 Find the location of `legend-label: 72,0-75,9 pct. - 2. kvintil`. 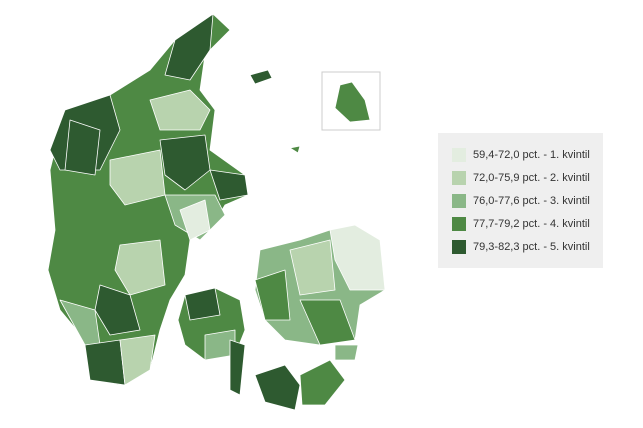

legend-label: 72,0-75,9 pct. - 2. kvintil is located at coordinates (531, 178).